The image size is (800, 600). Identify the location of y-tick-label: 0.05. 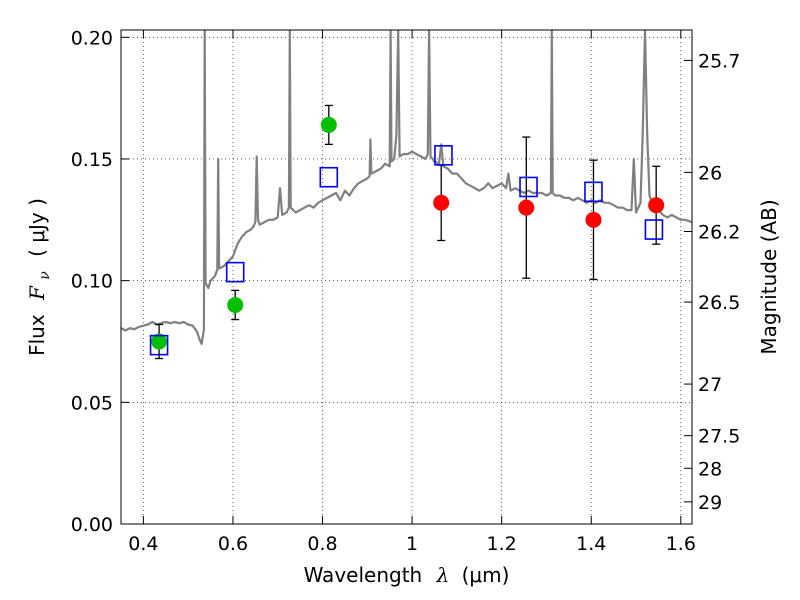
(92, 403).